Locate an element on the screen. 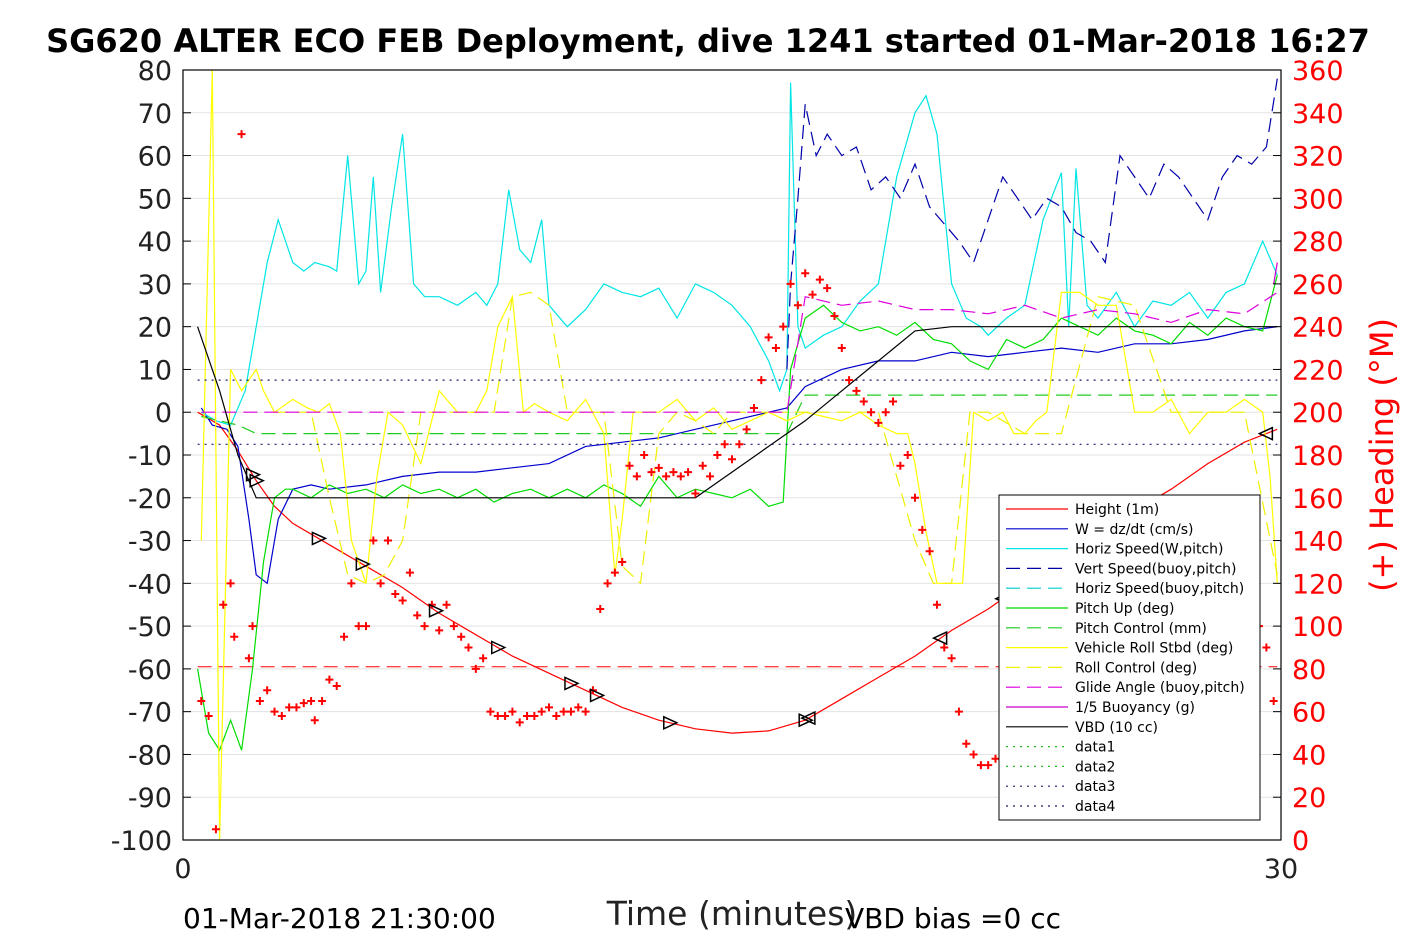  legend-label: W = dz/dt (cm/s) is located at coordinates (1134, 530).